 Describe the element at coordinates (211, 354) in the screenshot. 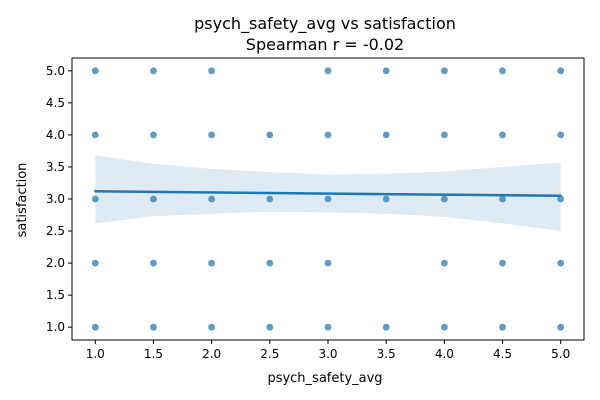

I see `x-tick-label: 2.0` at that location.